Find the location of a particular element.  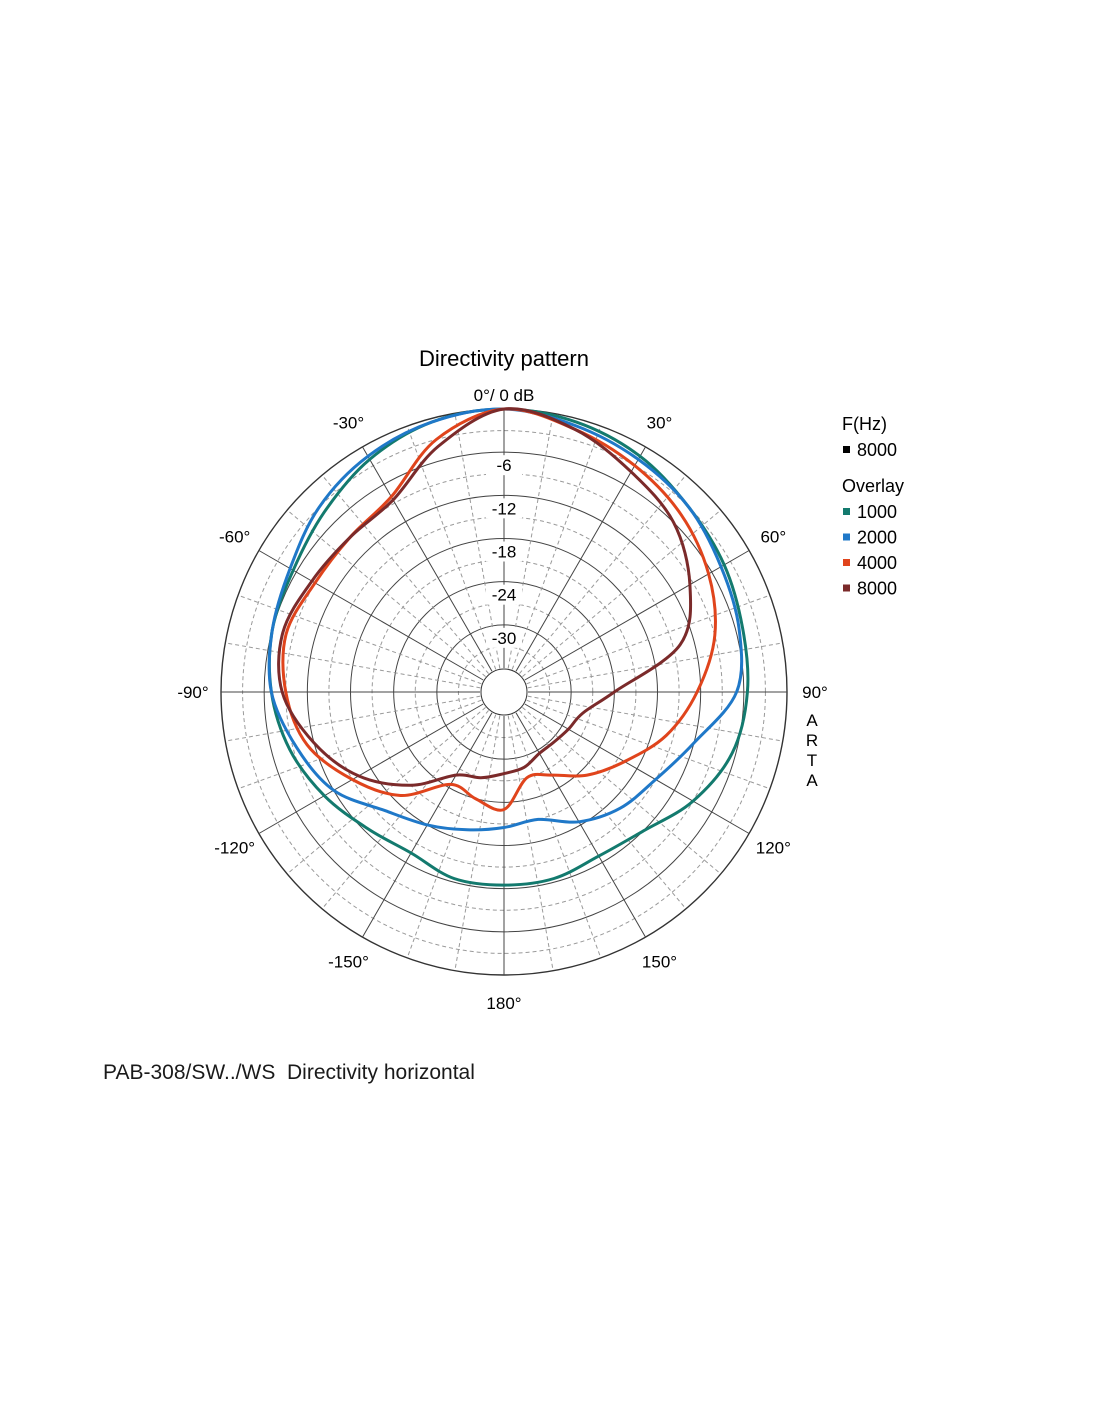

legend-item-label: 1000 is located at coordinates (877, 512).